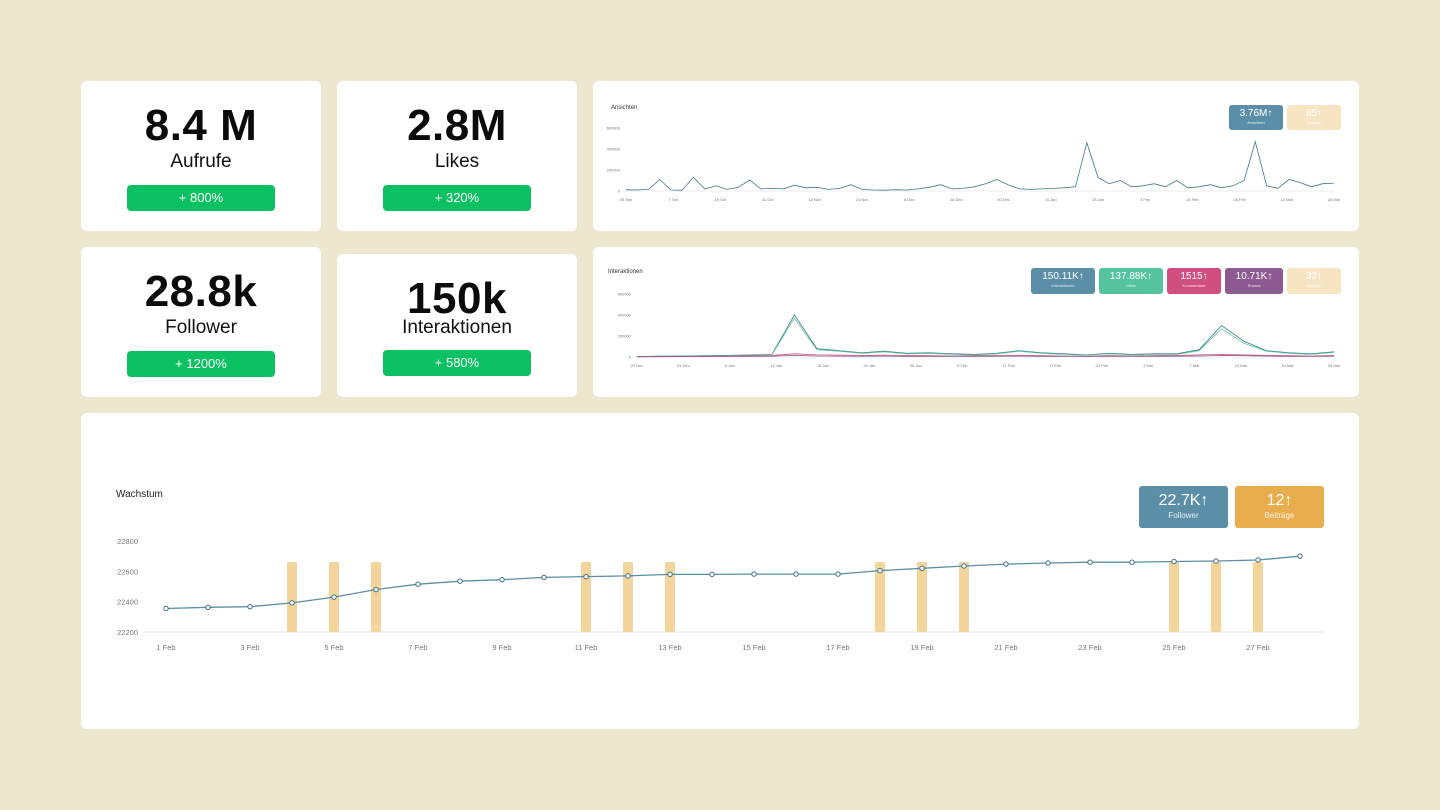 Image resolution: width=1440 pixels, height=810 pixels. I want to click on stat-card-views: 8.4 M Aufrufe + 800%, so click(201, 156).